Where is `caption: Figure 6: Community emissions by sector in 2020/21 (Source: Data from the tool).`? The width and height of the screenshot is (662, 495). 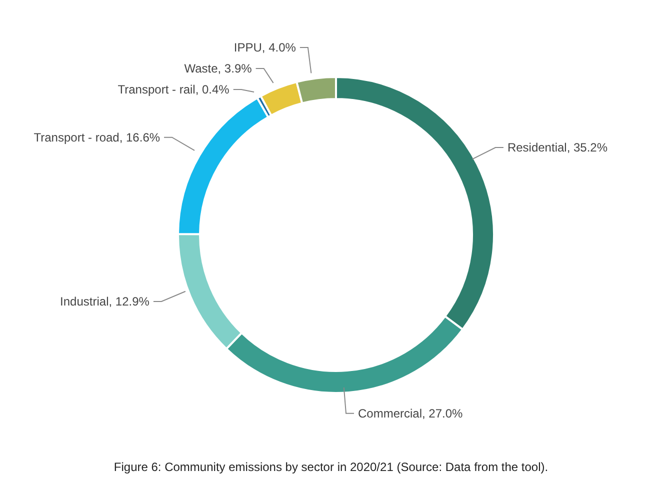
caption: Figure 6: Community emissions by sector in 2020/21 (Source: Data from the tool). is located at coordinates (331, 467).